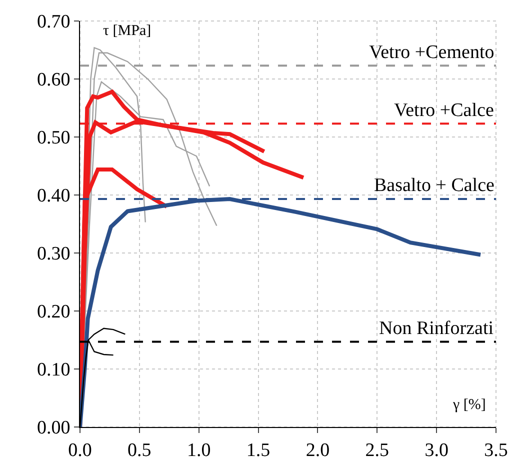 The width and height of the screenshot is (520, 473). What do you see at coordinates (469, 405) in the screenshot?
I see `x-axis-title: γ [%]` at bounding box center [469, 405].